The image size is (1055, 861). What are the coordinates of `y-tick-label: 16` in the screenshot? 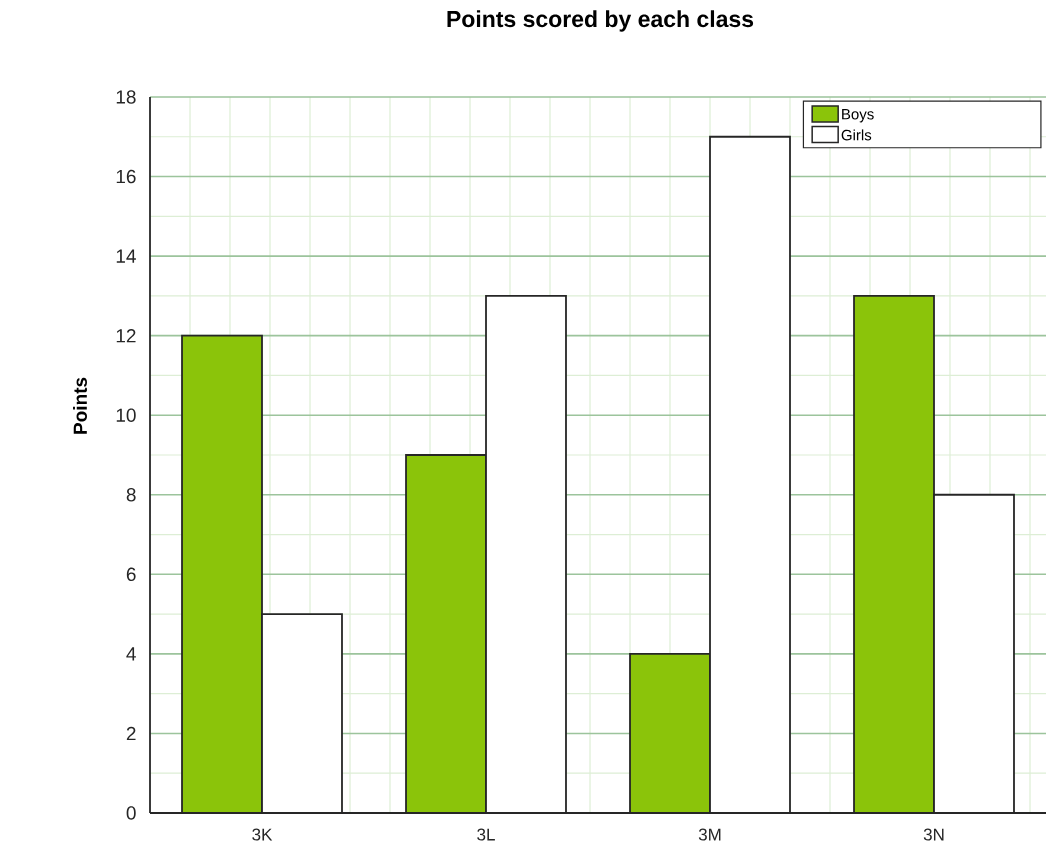 It's located at (126, 176).